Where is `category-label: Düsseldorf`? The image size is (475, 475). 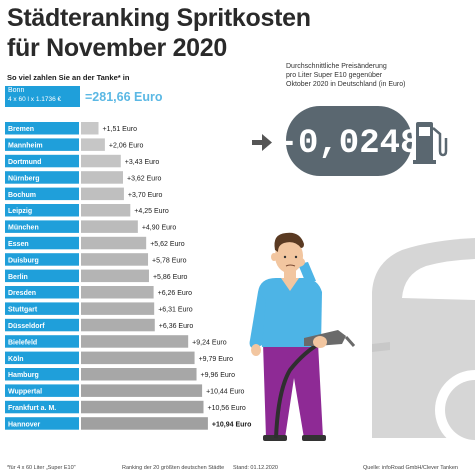
category-label: Düsseldorf is located at coordinates (26, 326).